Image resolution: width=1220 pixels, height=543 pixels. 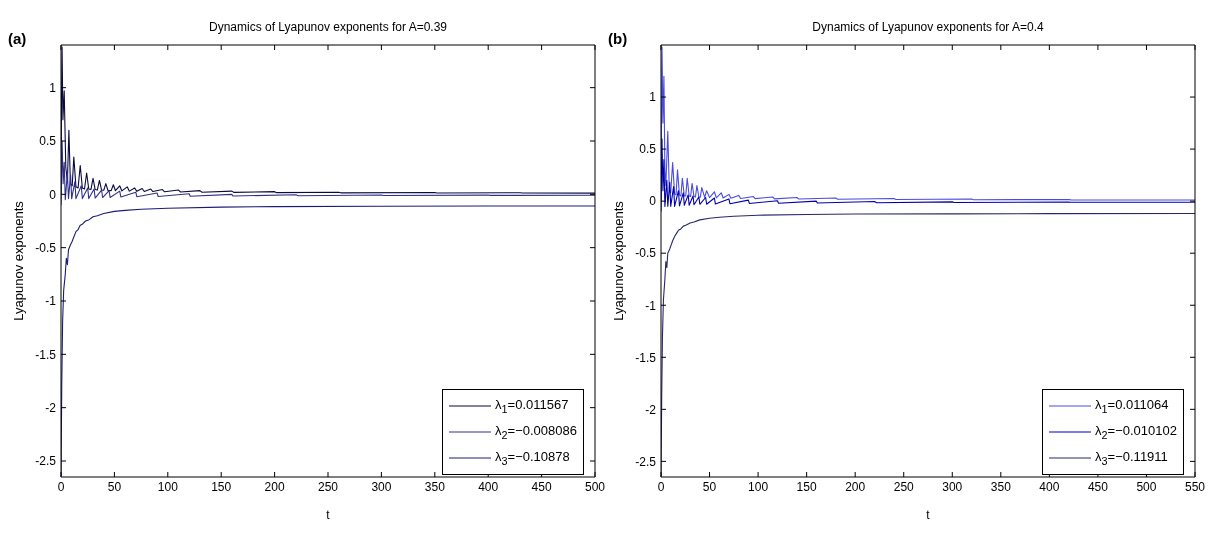 What do you see at coordinates (618, 38) in the screenshot?
I see `text: (b)` at bounding box center [618, 38].